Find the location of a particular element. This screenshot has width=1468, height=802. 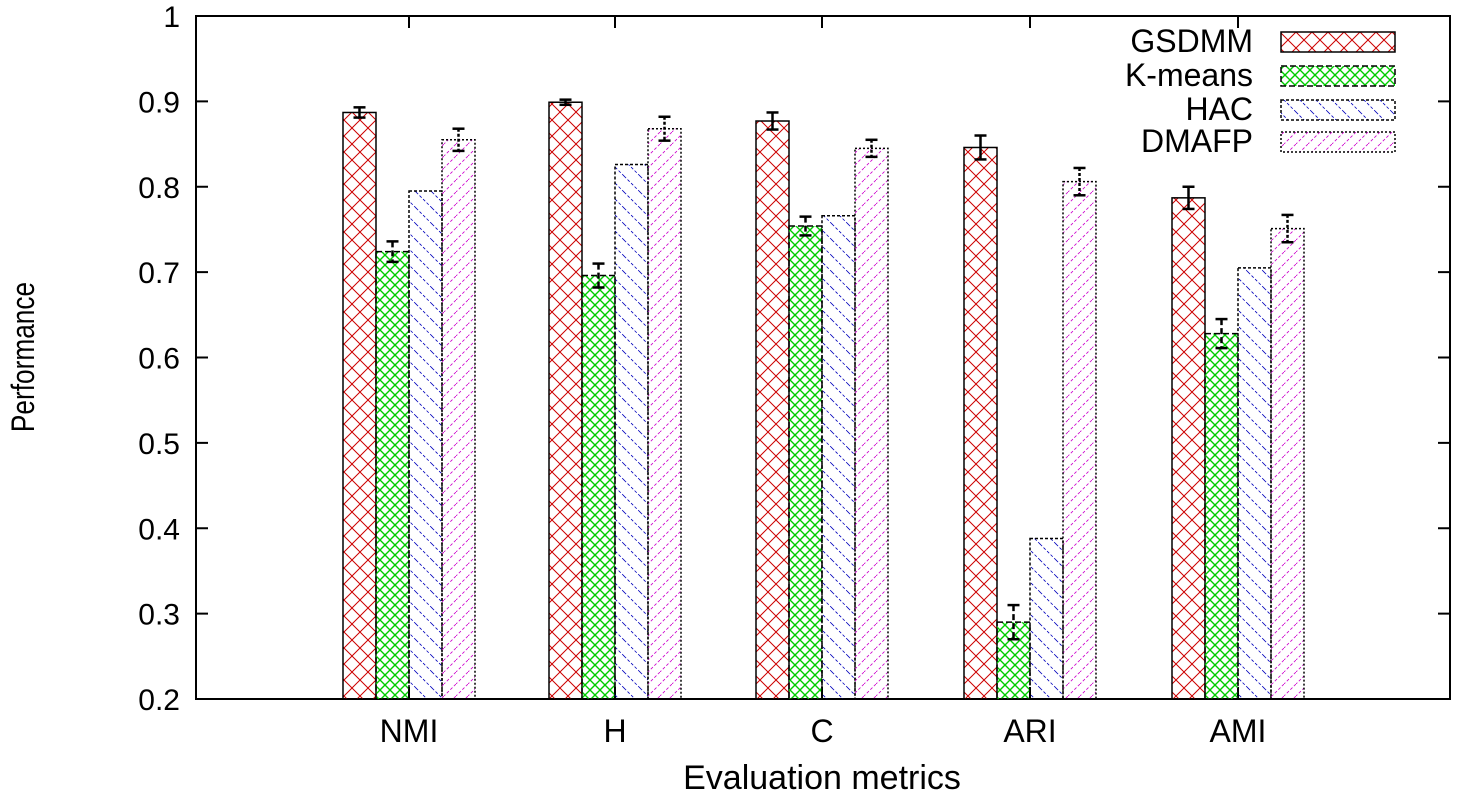

legend-label: GSDMM is located at coordinates (1191, 41).